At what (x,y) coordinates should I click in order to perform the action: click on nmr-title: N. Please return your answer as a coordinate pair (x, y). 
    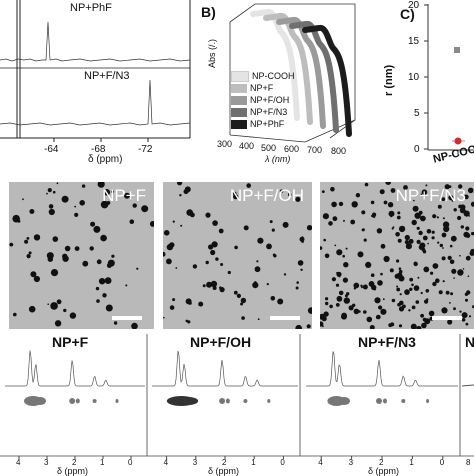
    Looking at the image, I should click on (469, 342).